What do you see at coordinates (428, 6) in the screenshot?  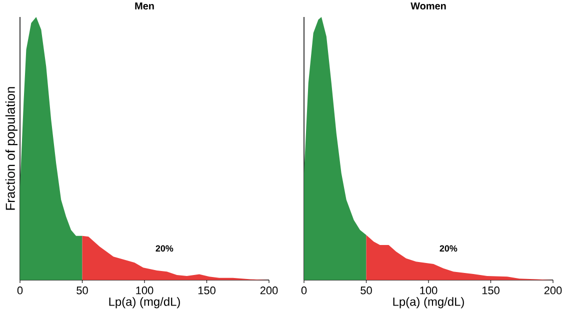 I see `chart-title: Women` at bounding box center [428, 6].